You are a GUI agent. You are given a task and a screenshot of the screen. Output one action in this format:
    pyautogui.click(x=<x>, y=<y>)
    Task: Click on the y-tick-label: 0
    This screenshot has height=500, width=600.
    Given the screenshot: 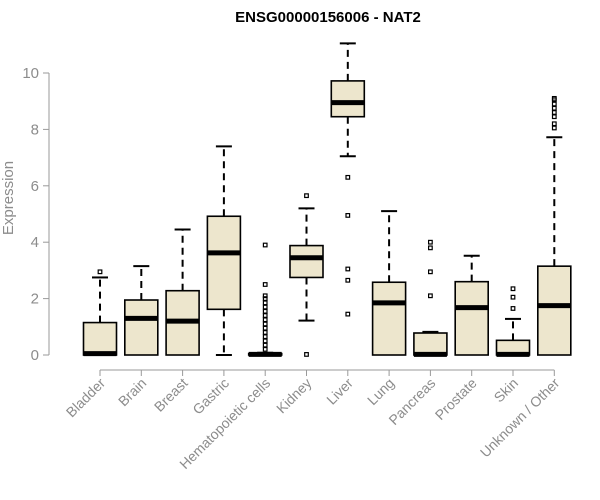 What is the action you would take?
    pyautogui.click(x=35, y=355)
    